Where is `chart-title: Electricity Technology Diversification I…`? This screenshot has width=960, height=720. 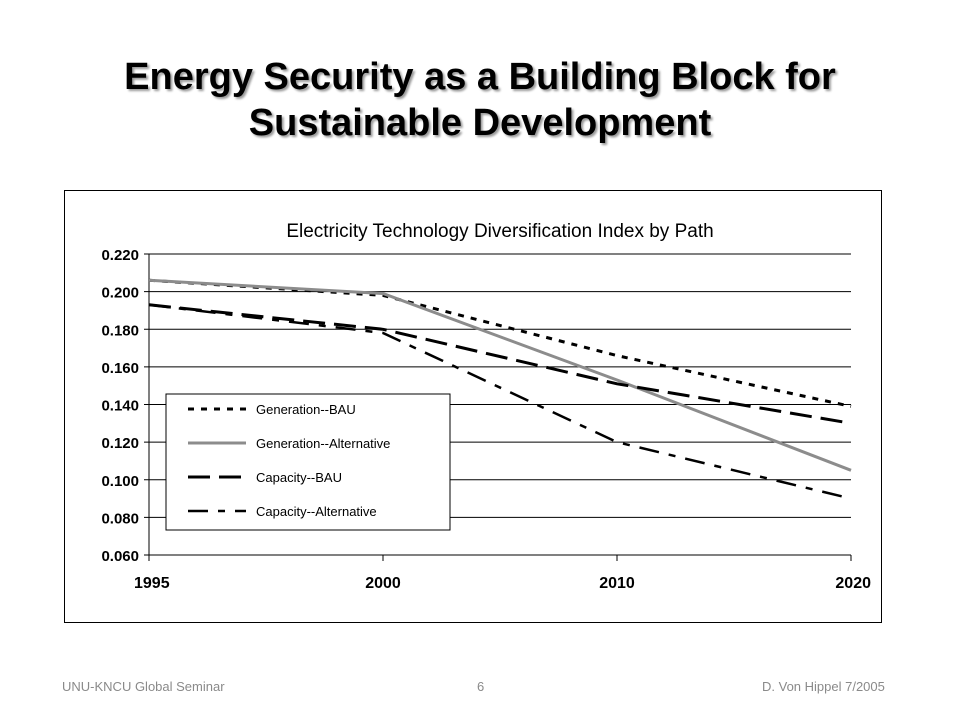 chart-title: Electricity Technology Diversification I… is located at coordinates (499, 231).